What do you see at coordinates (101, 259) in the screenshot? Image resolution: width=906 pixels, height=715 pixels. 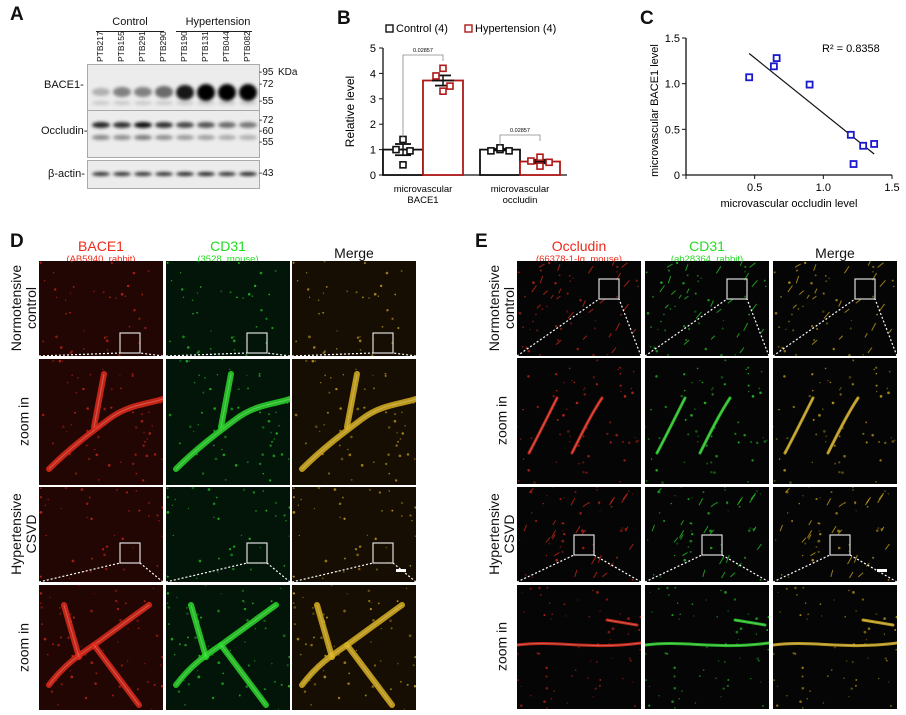 I see `column-subtitle: (AB5940, rabbit)` at bounding box center [101, 259].